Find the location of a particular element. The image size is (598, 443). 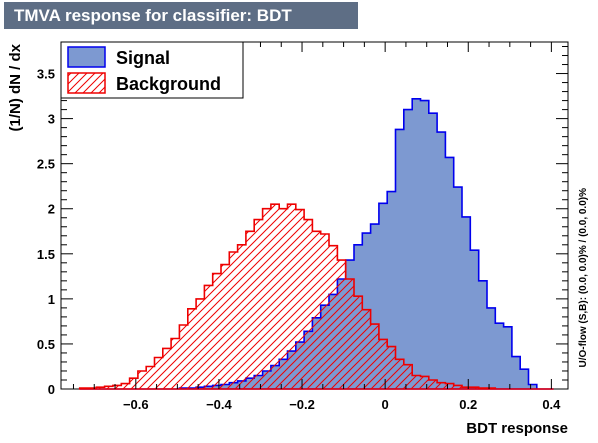

legend: Signal Background is located at coordinates (152, 70).